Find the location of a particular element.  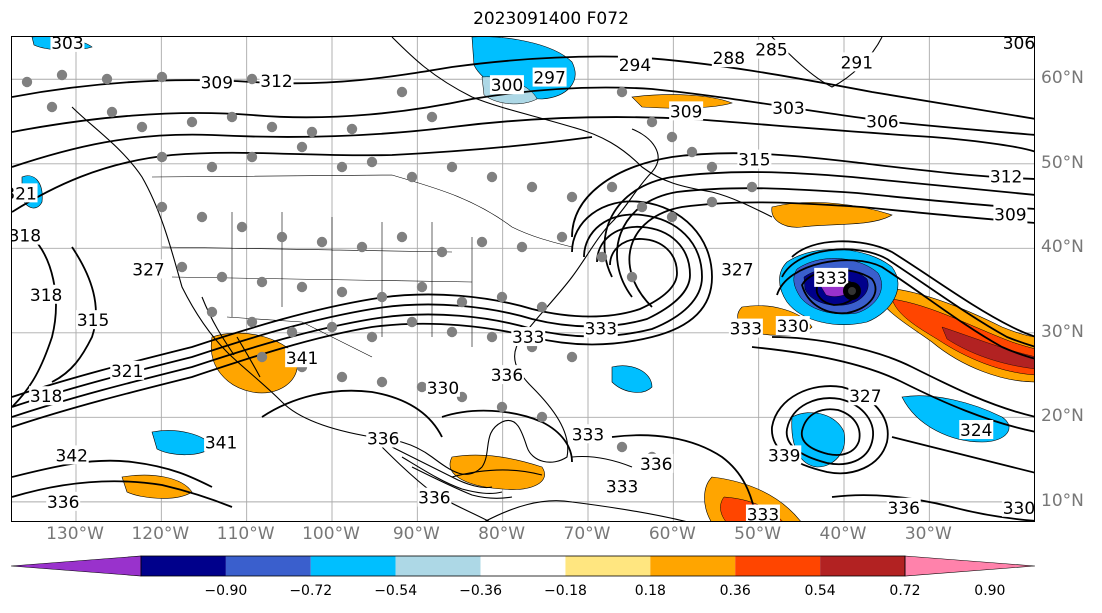

contour-label: 333 is located at coordinates (588, 435).